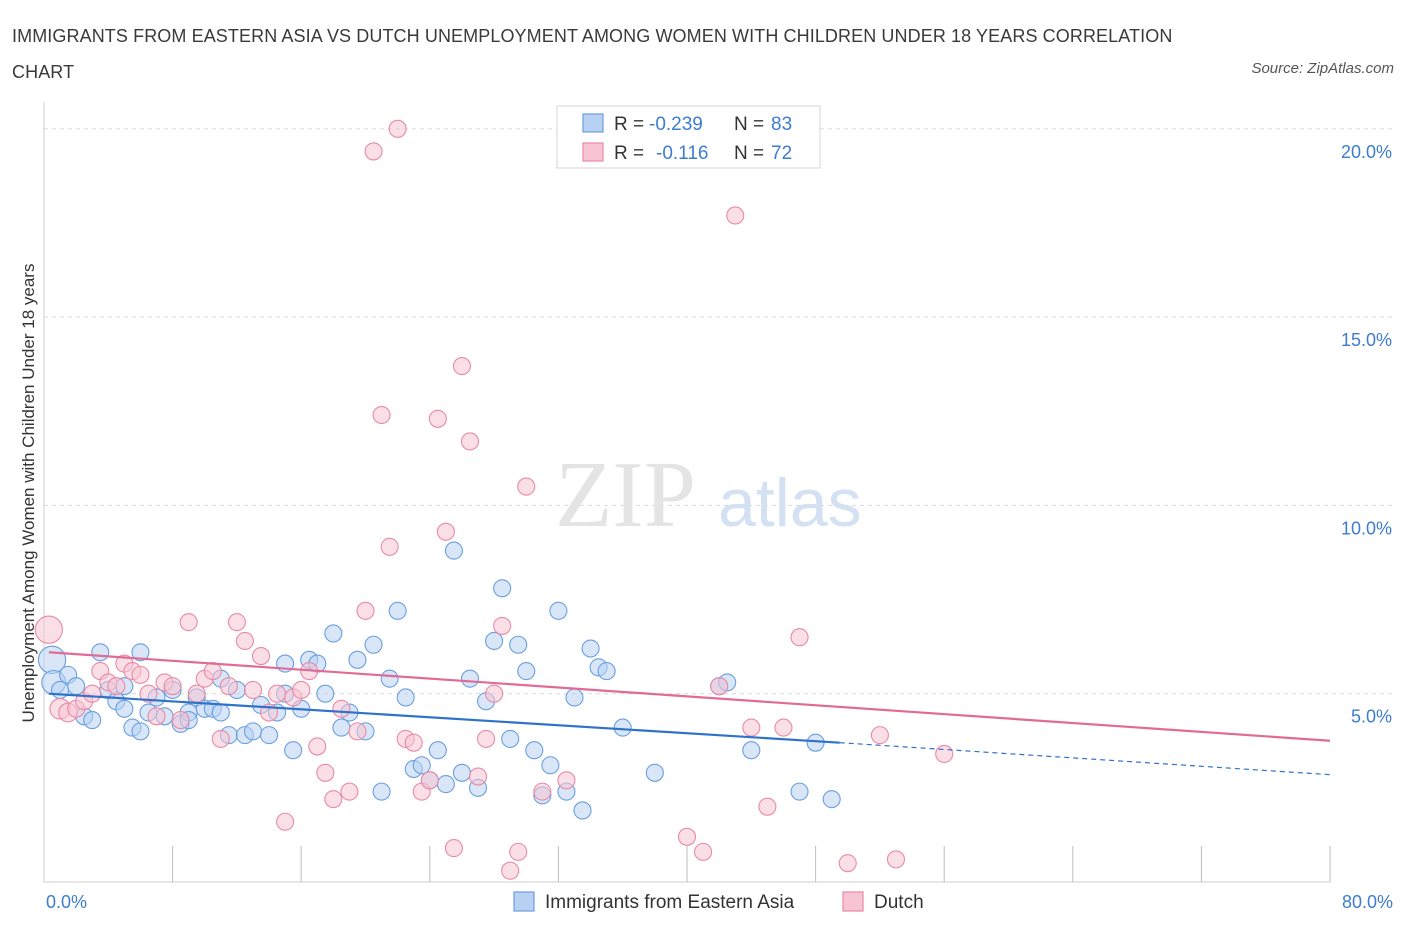 This screenshot has height=930, width=1406. I want to click on stats-r-value: -0.239, so click(676, 124).